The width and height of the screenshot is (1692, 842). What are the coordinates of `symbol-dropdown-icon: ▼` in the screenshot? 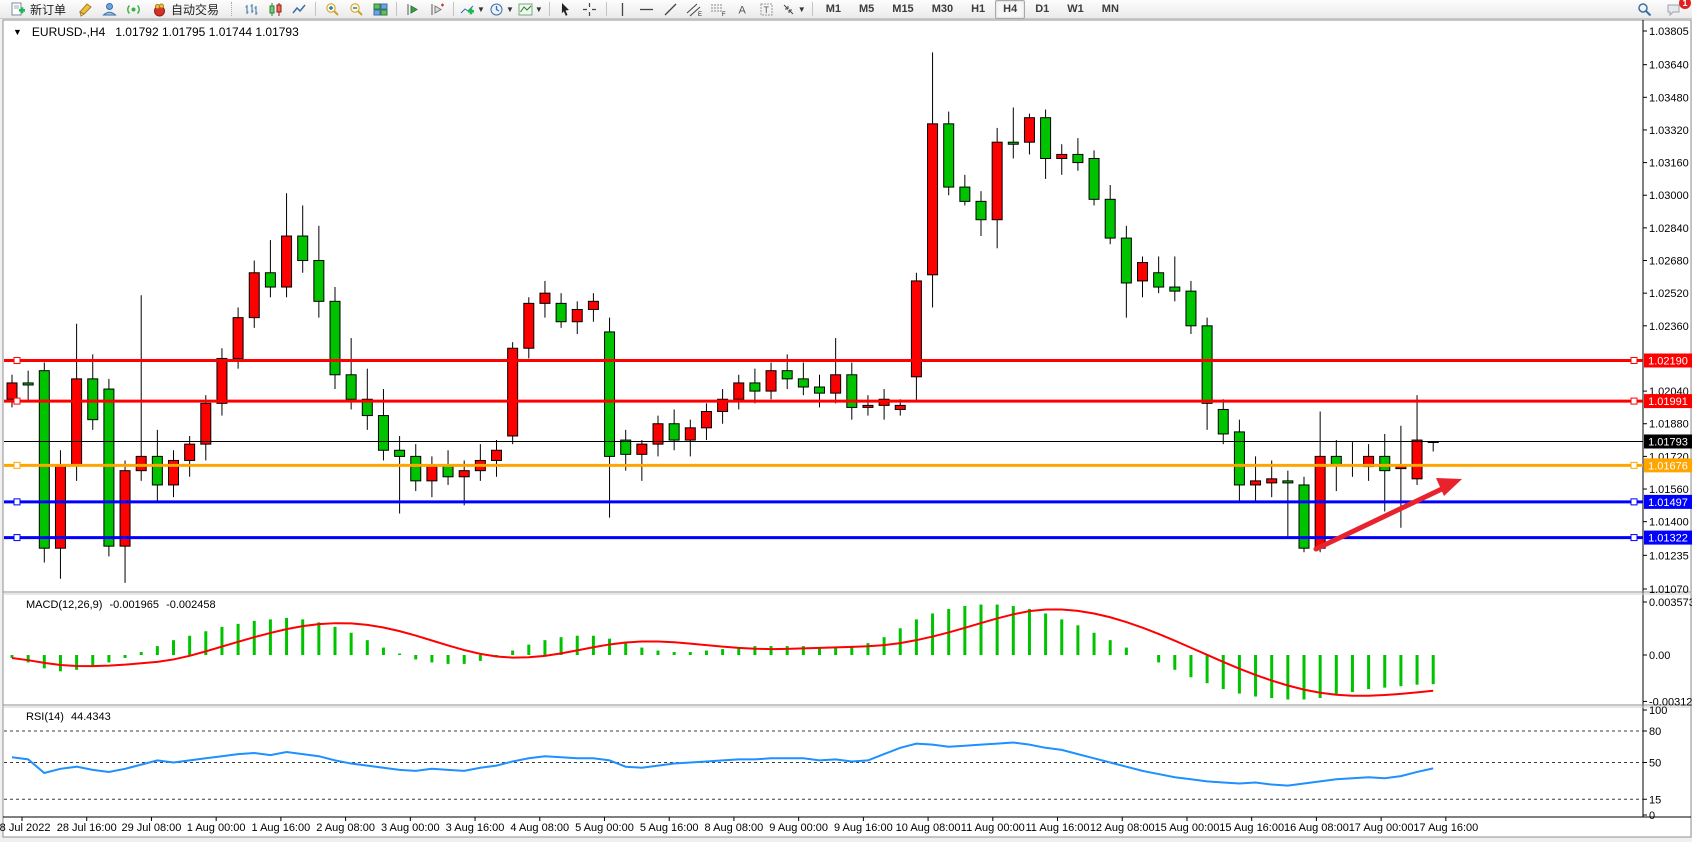 It's located at (17, 32).